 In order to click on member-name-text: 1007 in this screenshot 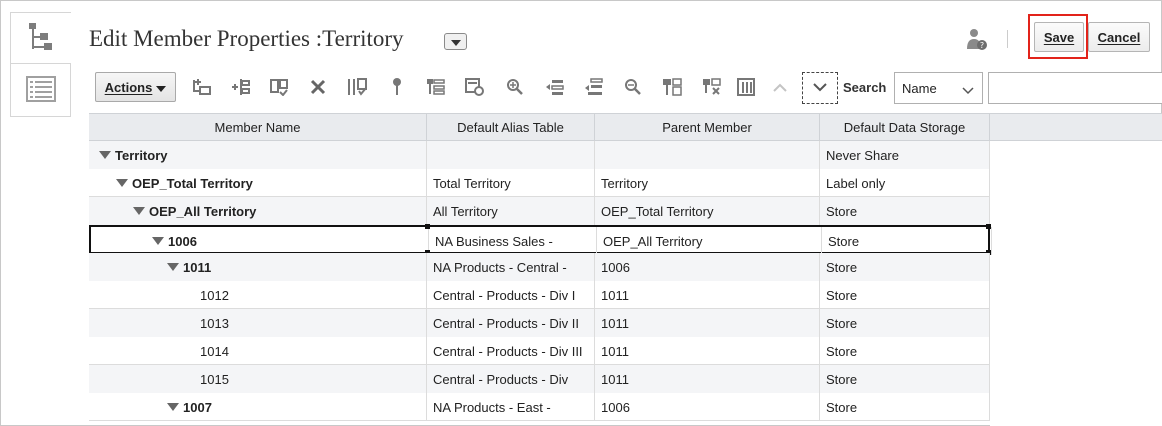, I will do `click(197, 407)`.